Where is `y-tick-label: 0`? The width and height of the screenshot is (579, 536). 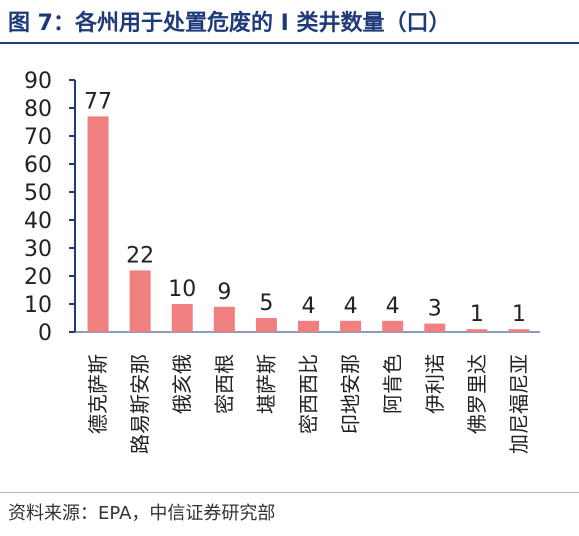 y-tick-label: 0 is located at coordinates (45, 333).